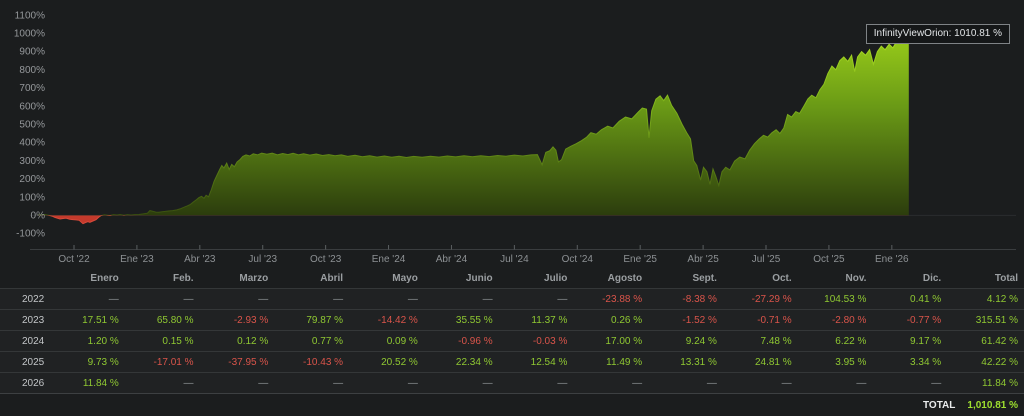  Describe the element at coordinates (986, 278) in the screenshot. I see `column-header: Total` at that location.